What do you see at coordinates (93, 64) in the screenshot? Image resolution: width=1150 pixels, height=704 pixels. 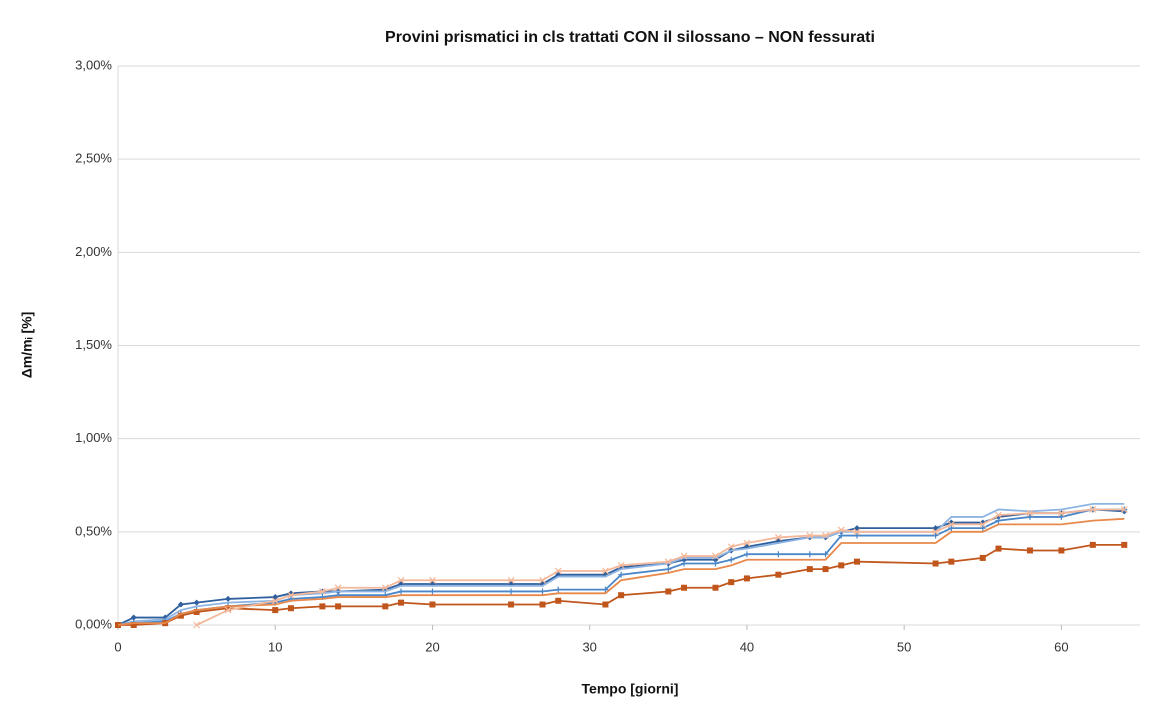 I see `y-tick-label: 3,00%` at bounding box center [93, 64].